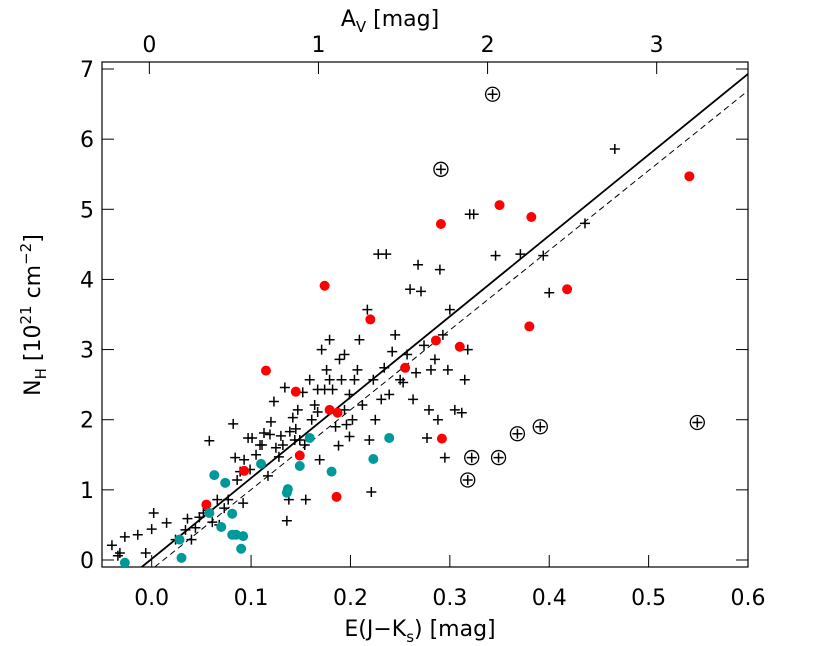 Image resolution: width=830 pixels, height=646 pixels. Describe the element at coordinates (33, 387) in the screenshot. I see `y-label-part: N` at that location.